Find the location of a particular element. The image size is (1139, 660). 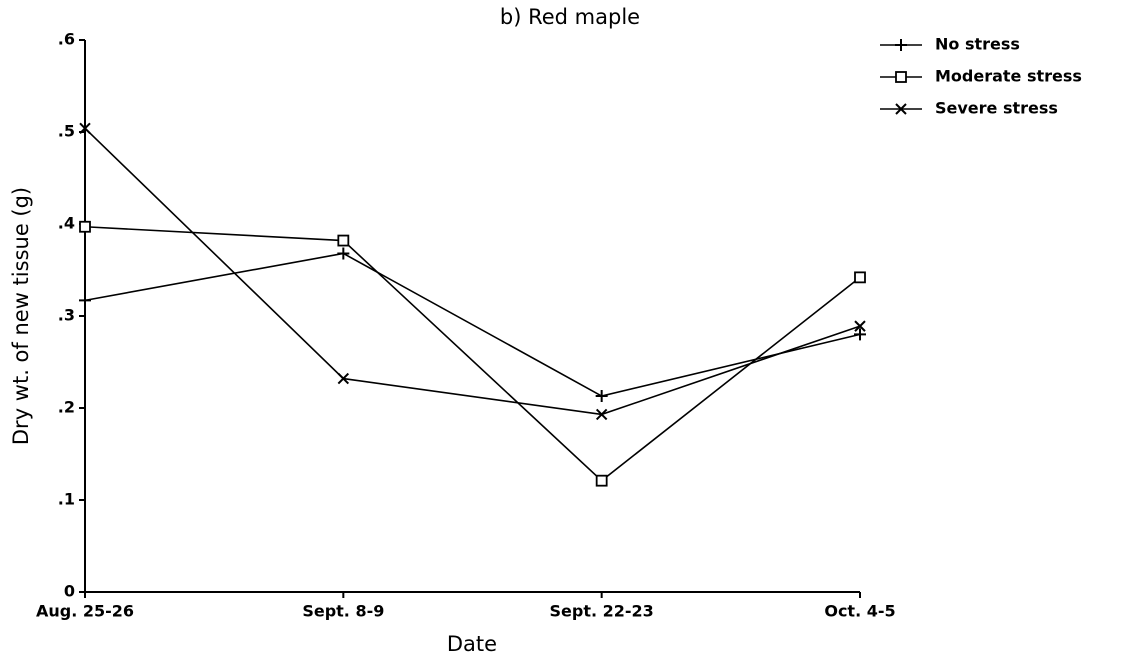

x-tick-label: Oct. 4-5 is located at coordinates (859, 611).